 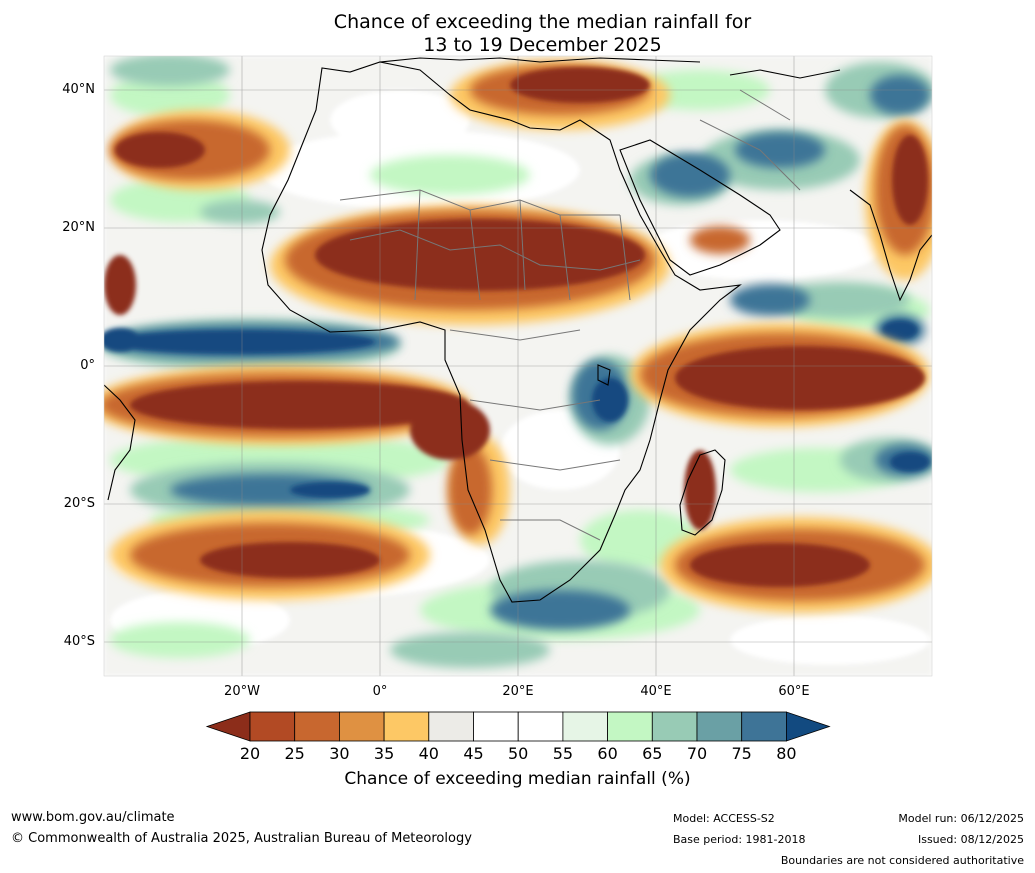 I want to click on lon-label-60e: 60°E, so click(x=794, y=691).